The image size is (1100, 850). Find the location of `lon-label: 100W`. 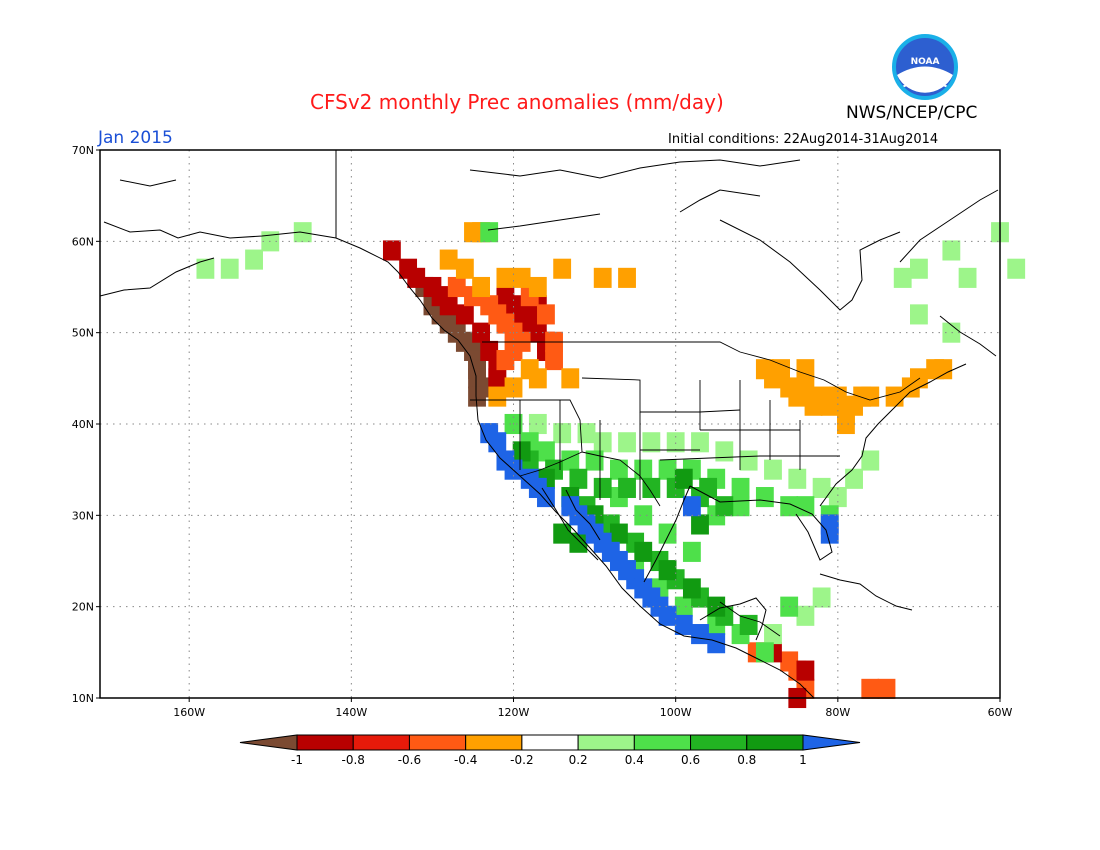

lon-label: 100W is located at coordinates (676, 712).